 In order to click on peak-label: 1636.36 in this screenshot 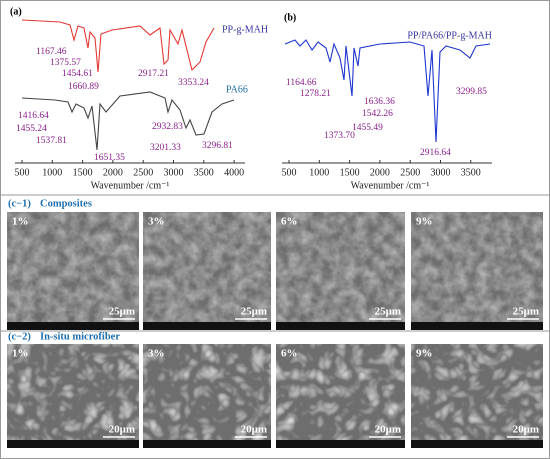, I will do `click(379, 102)`.